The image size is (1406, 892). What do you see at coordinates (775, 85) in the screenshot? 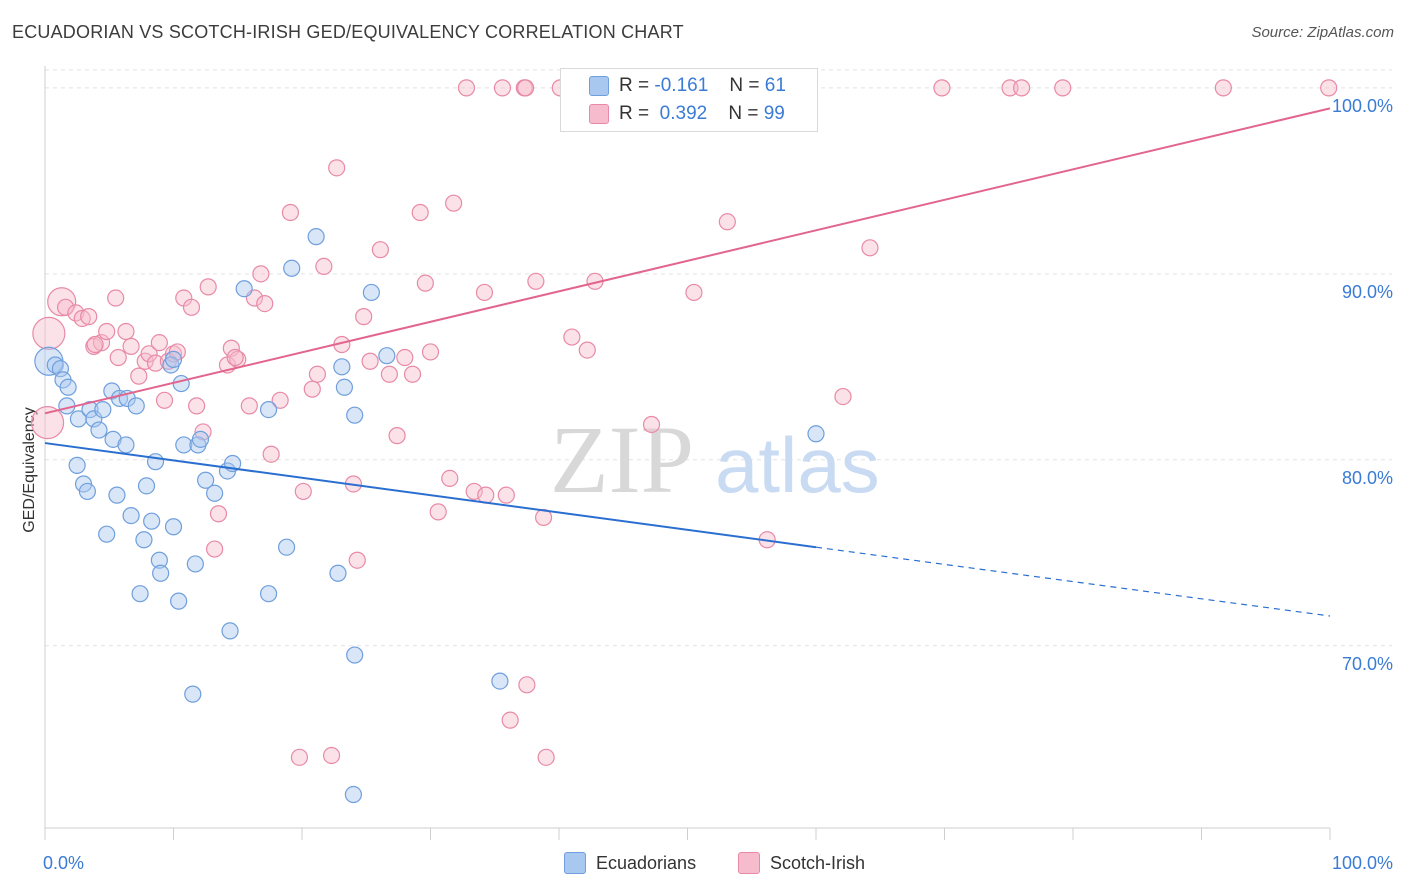
I see `legend-n-value: 61` at bounding box center [775, 85].